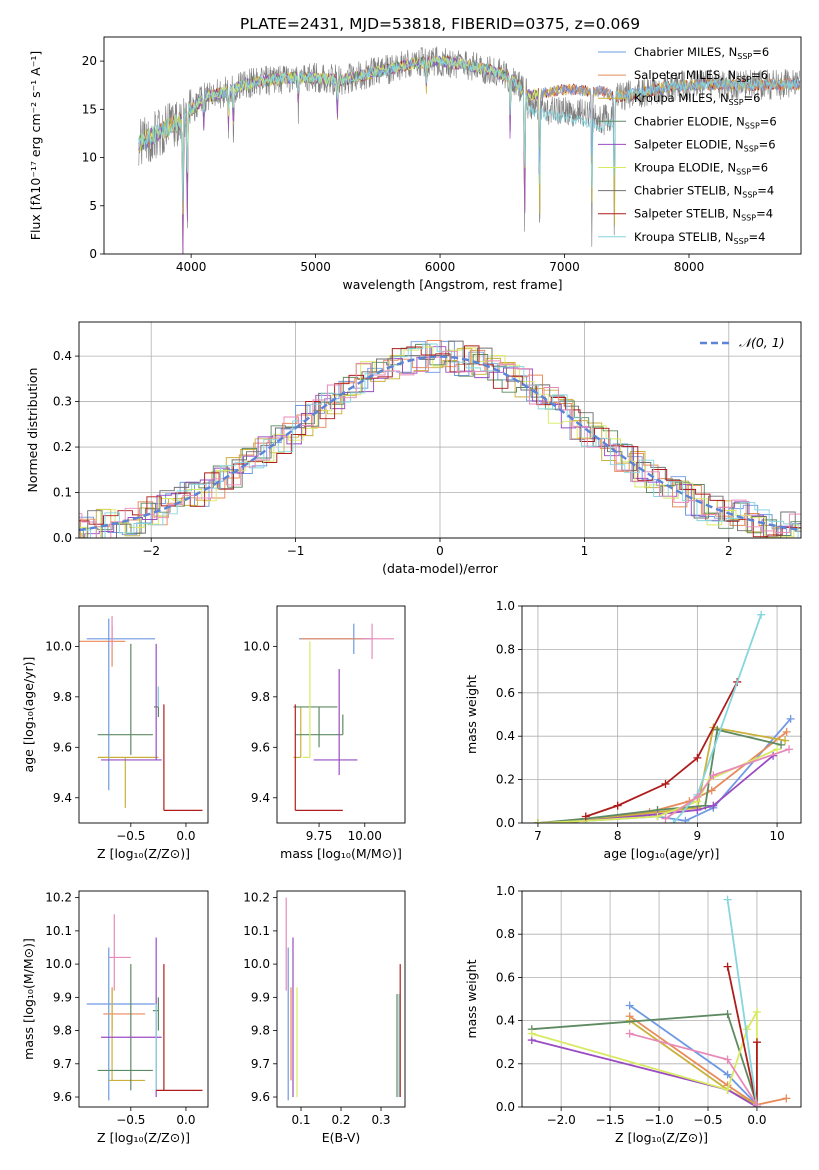 This screenshot has height=1170, width=819. What do you see at coordinates (344, 717) in the screenshot?
I see `age_vs_mass-plot-area` at bounding box center [344, 717].